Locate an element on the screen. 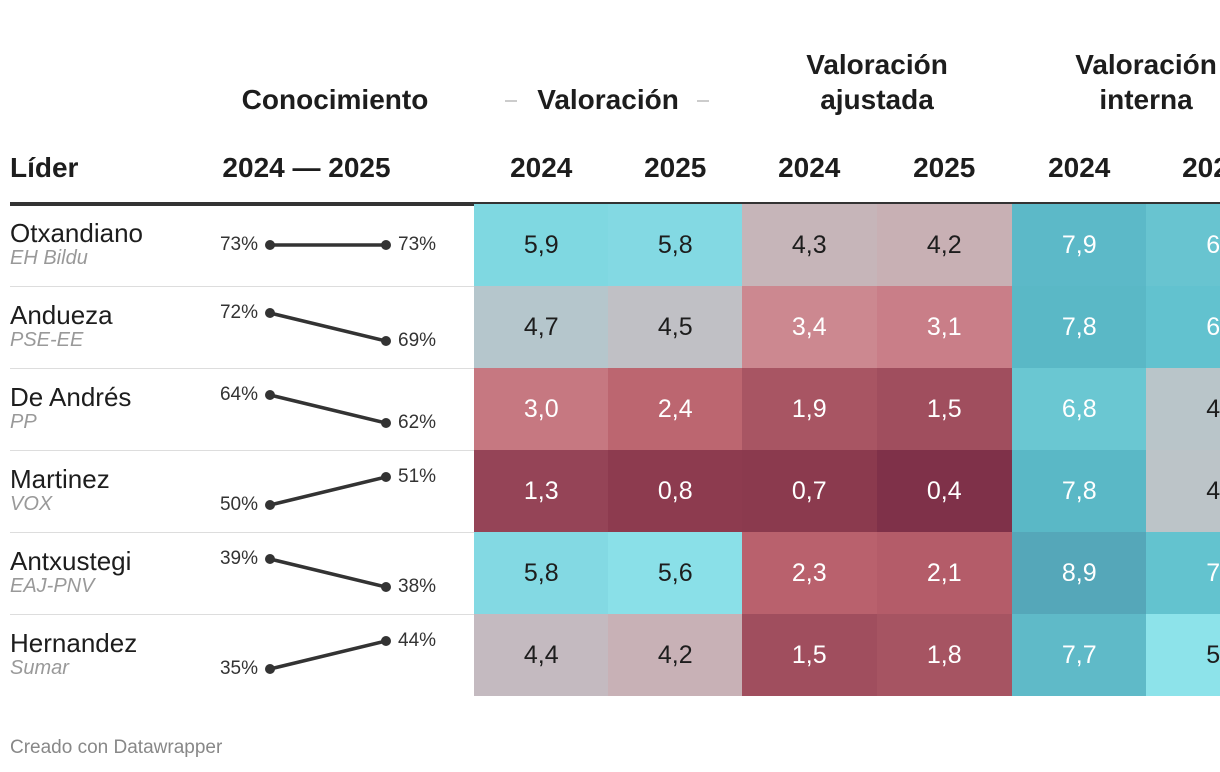  leader: Otxandiano is located at coordinates (76, 233).